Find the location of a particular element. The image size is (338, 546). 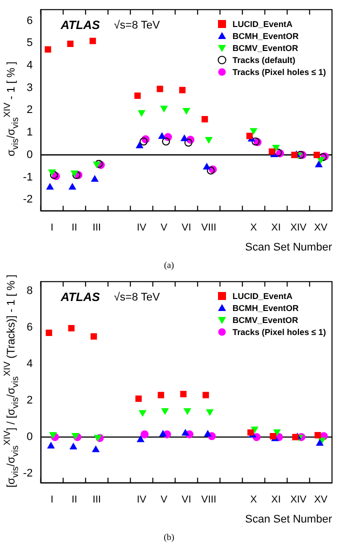

y-tick-label: 3 is located at coordinates (29, 88).